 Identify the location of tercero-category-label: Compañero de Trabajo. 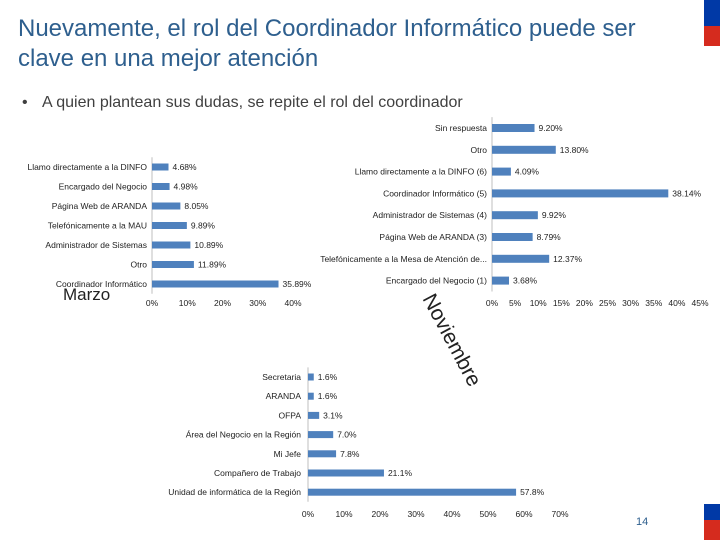
(257, 473).